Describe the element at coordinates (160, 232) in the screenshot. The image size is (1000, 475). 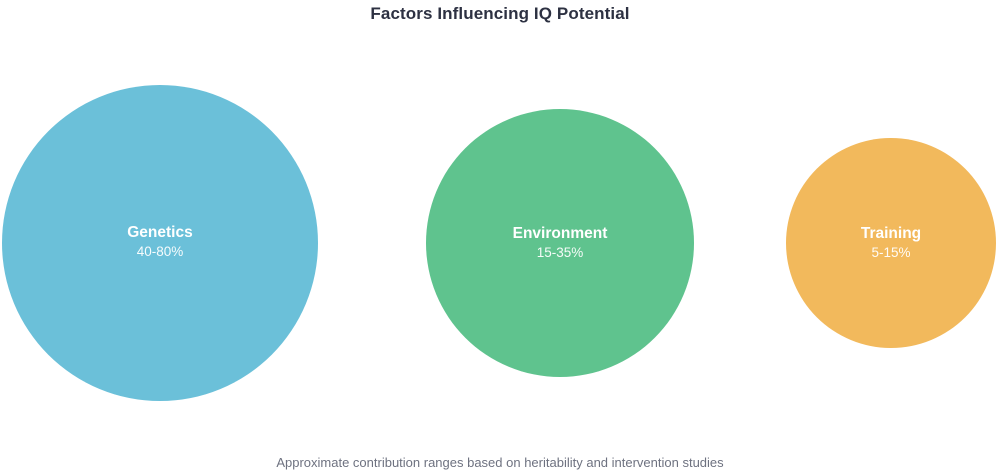
I see `bubble-genetics-label: Genetics` at that location.